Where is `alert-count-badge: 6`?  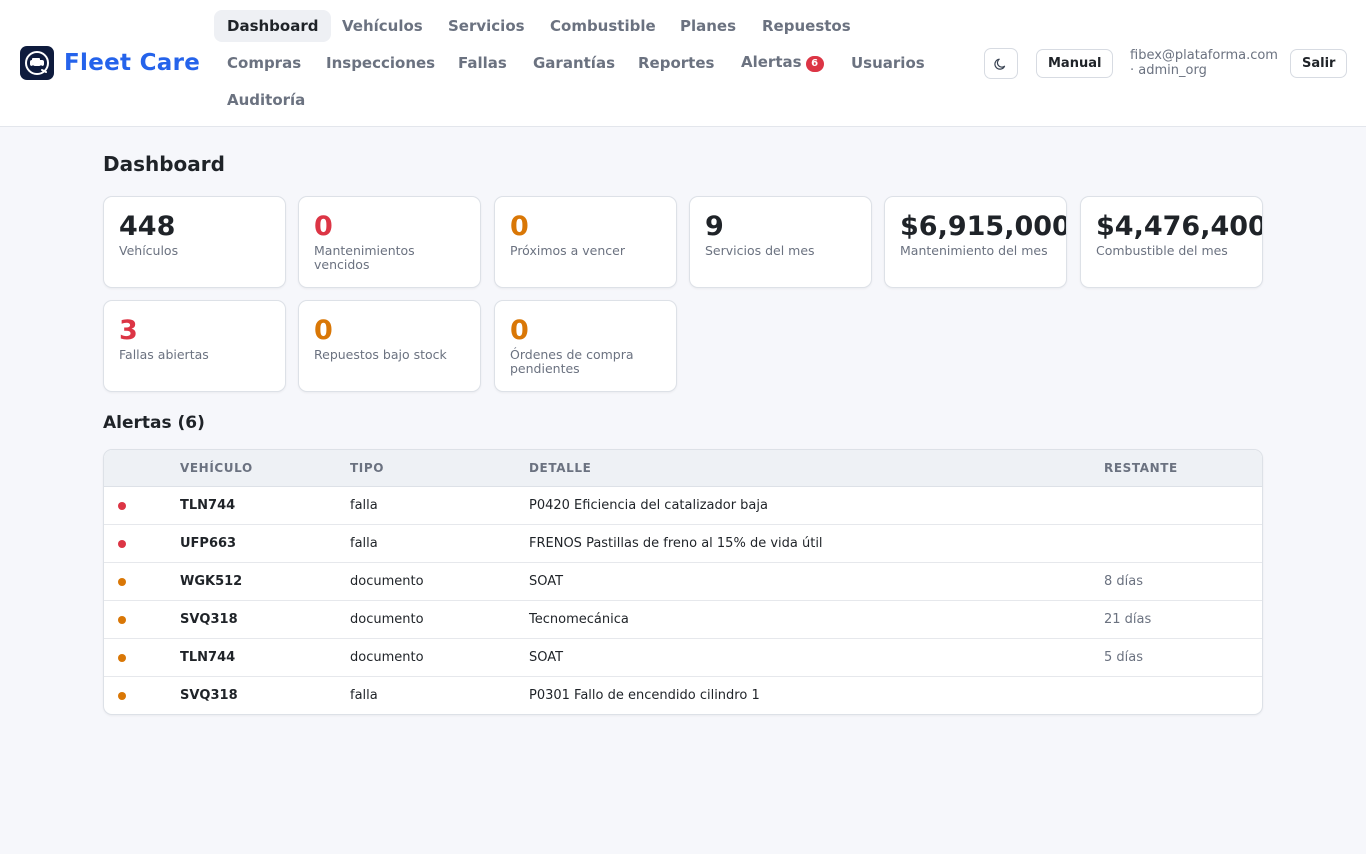 alert-count-badge: 6 is located at coordinates (814, 64).